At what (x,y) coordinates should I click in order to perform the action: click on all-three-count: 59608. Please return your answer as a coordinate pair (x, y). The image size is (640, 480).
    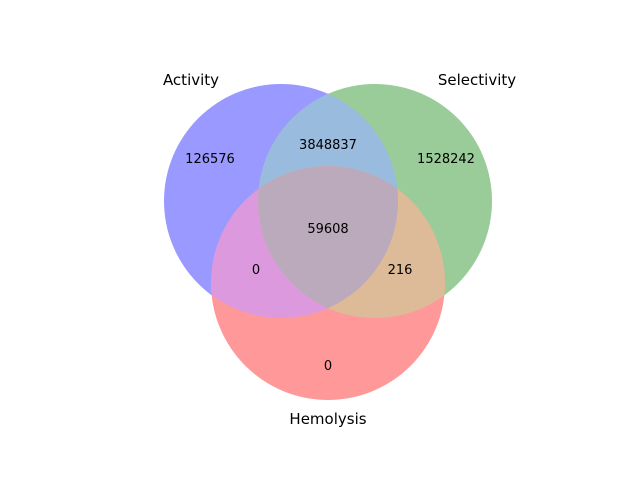
    Looking at the image, I should click on (327, 229).